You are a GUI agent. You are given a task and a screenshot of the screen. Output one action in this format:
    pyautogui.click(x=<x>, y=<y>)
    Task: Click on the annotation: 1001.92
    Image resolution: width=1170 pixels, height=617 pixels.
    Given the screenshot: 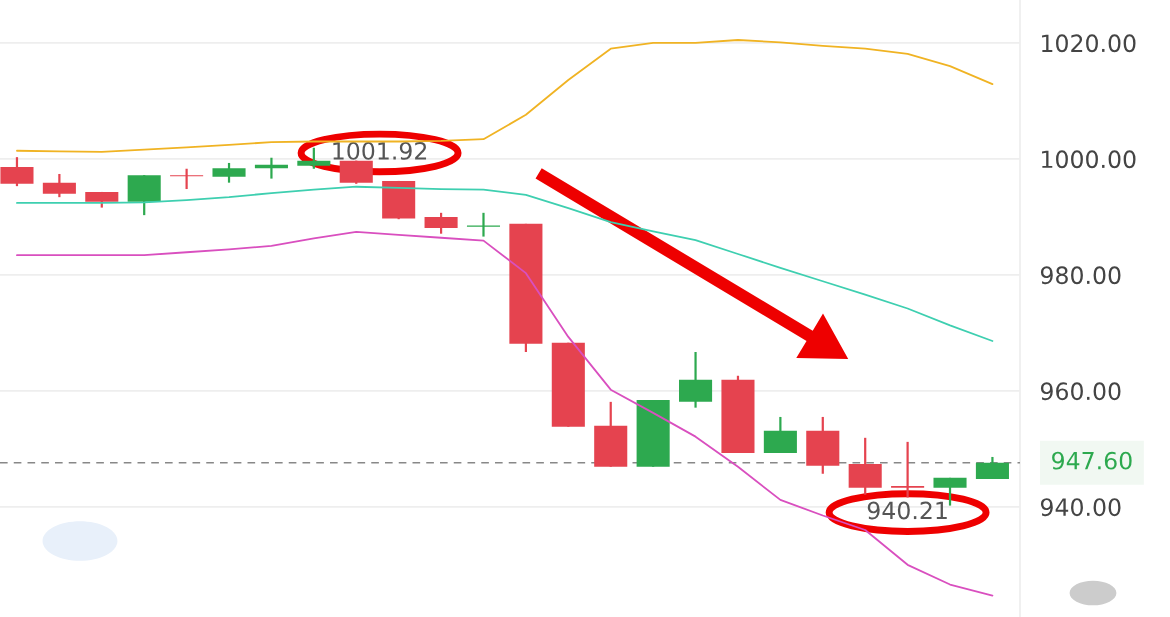 What is the action you would take?
    pyautogui.click(x=380, y=150)
    